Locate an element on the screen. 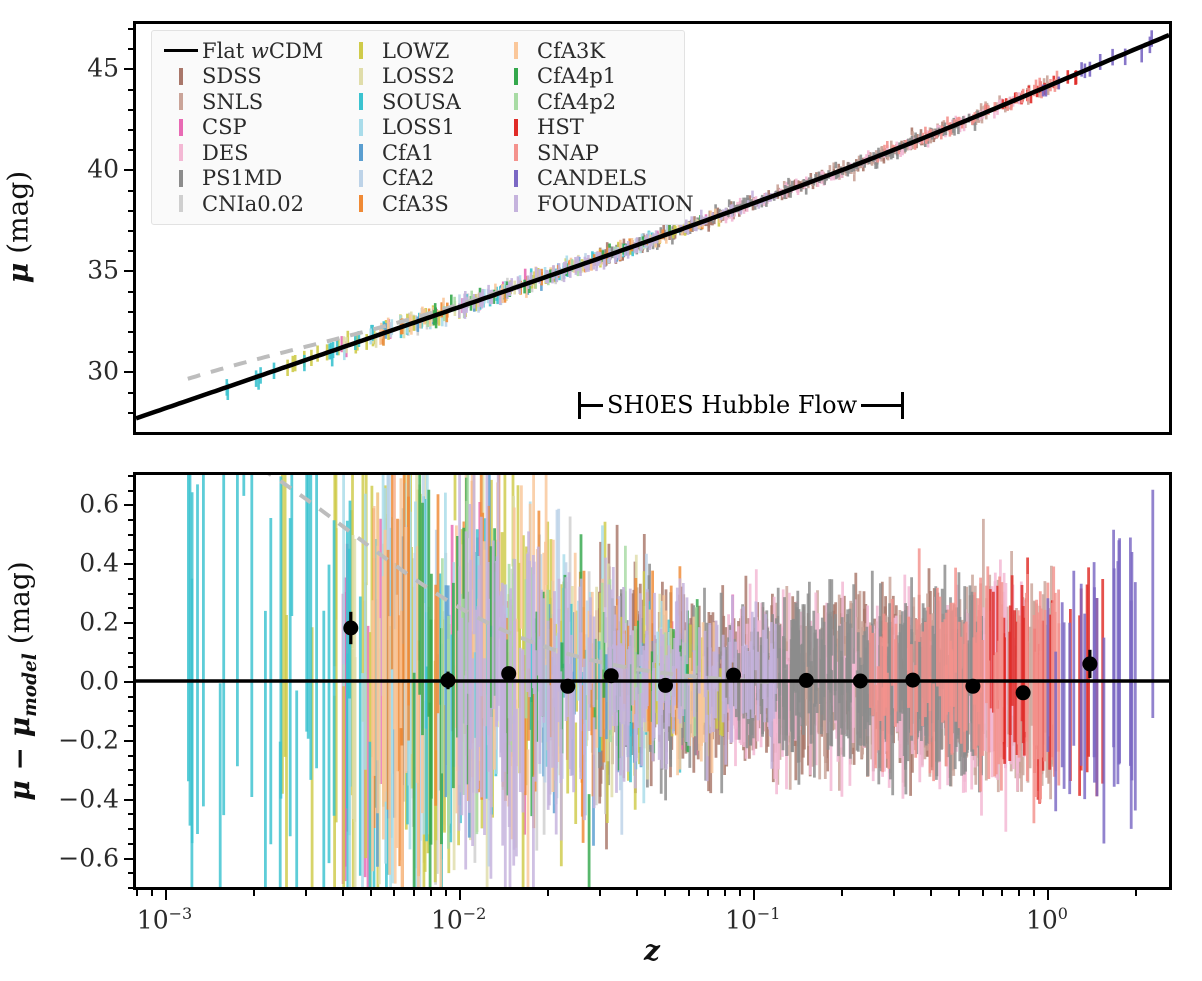  y-tick-bottom--0.10 is located at coordinates (130, 711).